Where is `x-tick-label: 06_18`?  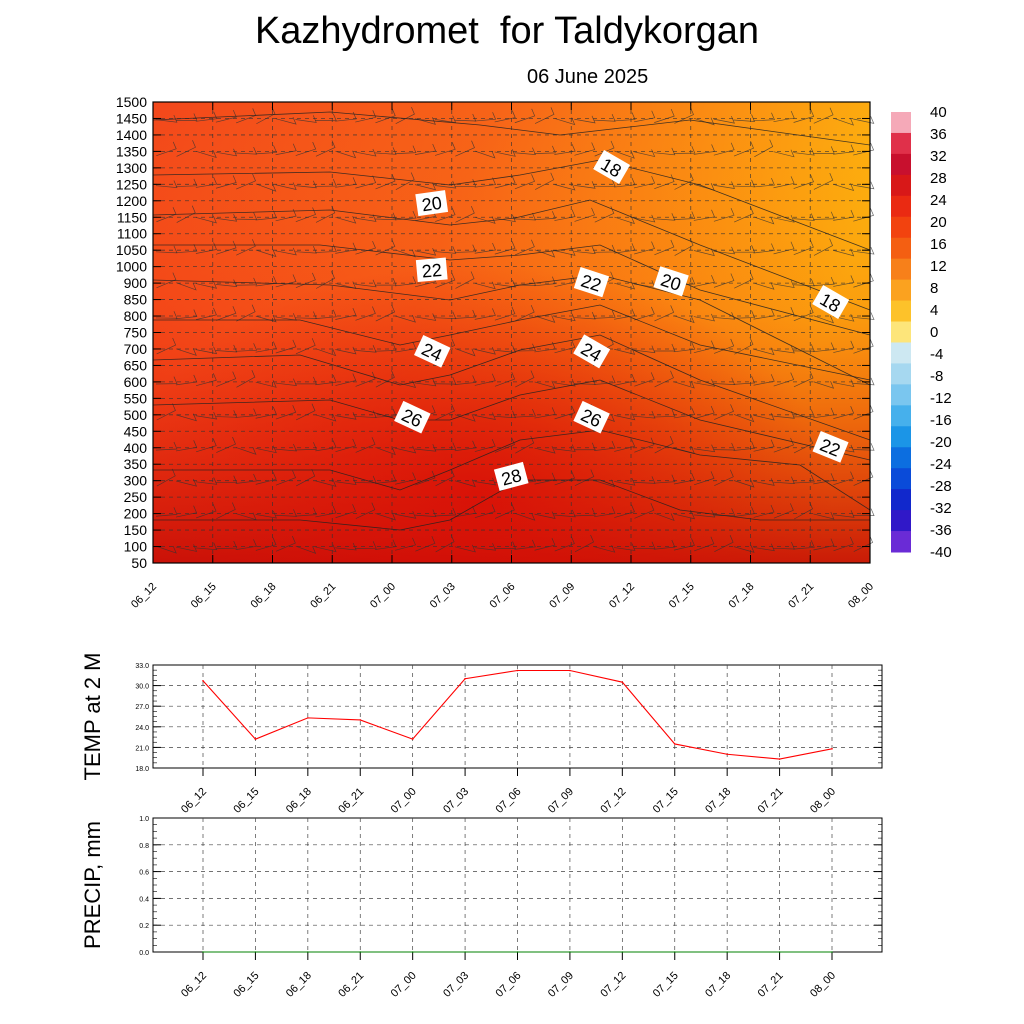
x-tick-label: 06_18 is located at coordinates (264, 596).